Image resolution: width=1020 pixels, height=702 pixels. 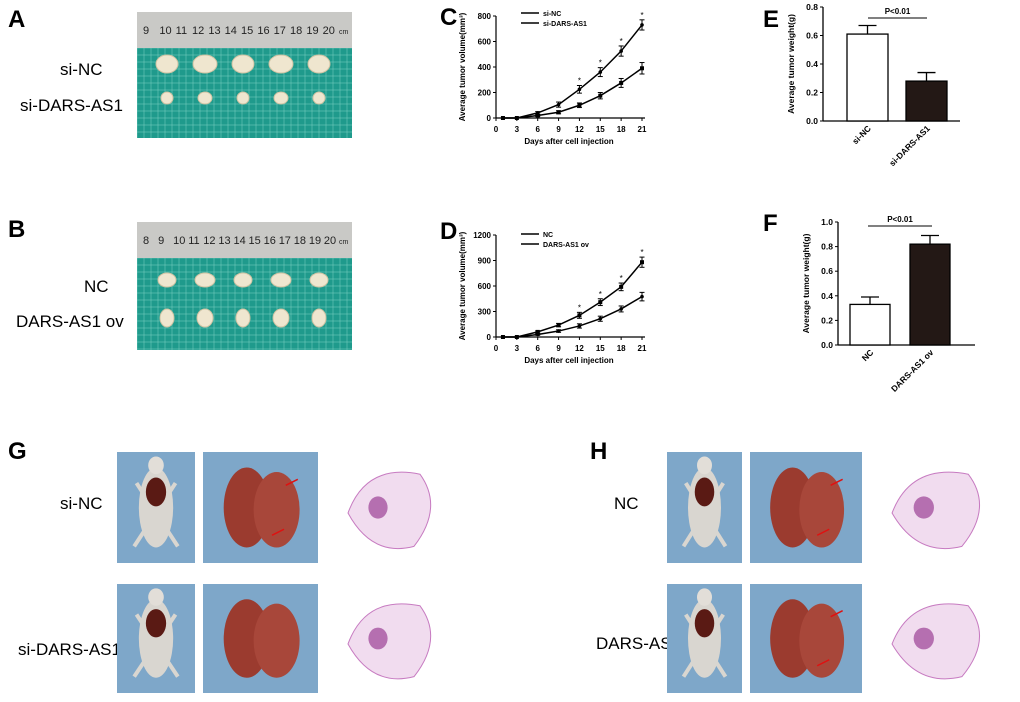 I want to click on ruler-number: 19, so click(x=312, y=31).